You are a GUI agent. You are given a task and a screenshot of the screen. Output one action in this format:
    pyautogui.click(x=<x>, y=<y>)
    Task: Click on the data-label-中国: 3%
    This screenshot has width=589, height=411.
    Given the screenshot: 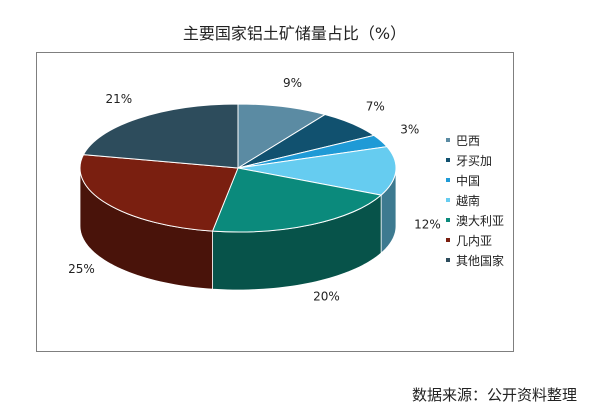 What is the action you would take?
    pyautogui.click(x=409, y=129)
    